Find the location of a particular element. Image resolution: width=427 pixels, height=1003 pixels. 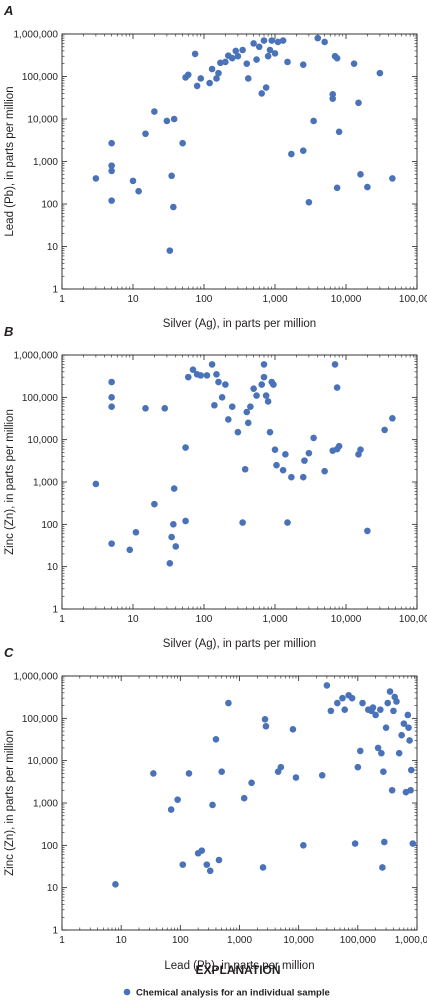

panel-c-x-tick-label: 10 is located at coordinates (122, 940).